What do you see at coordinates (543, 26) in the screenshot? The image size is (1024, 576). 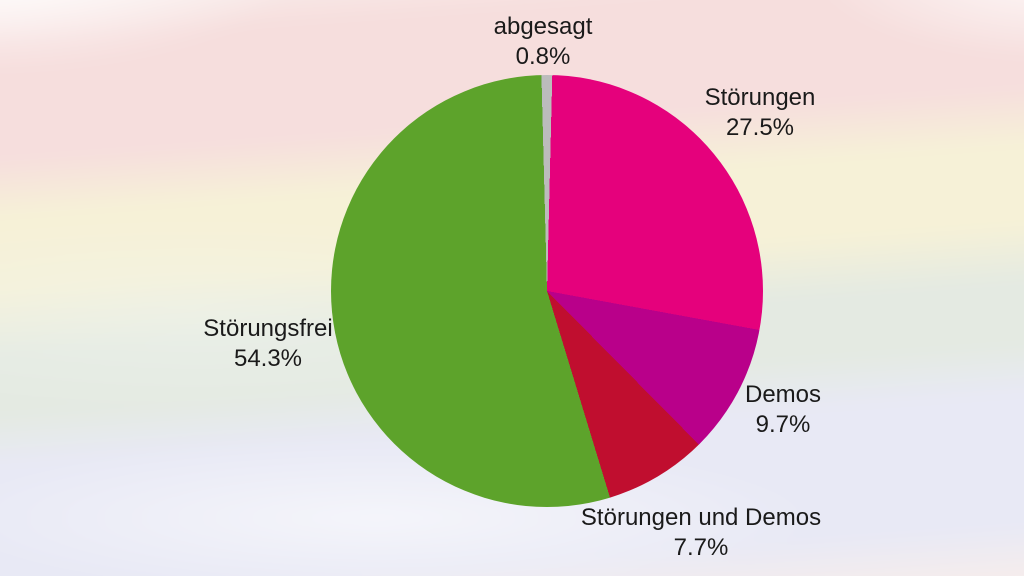 I see `slice-name: abgesagt` at bounding box center [543, 26].